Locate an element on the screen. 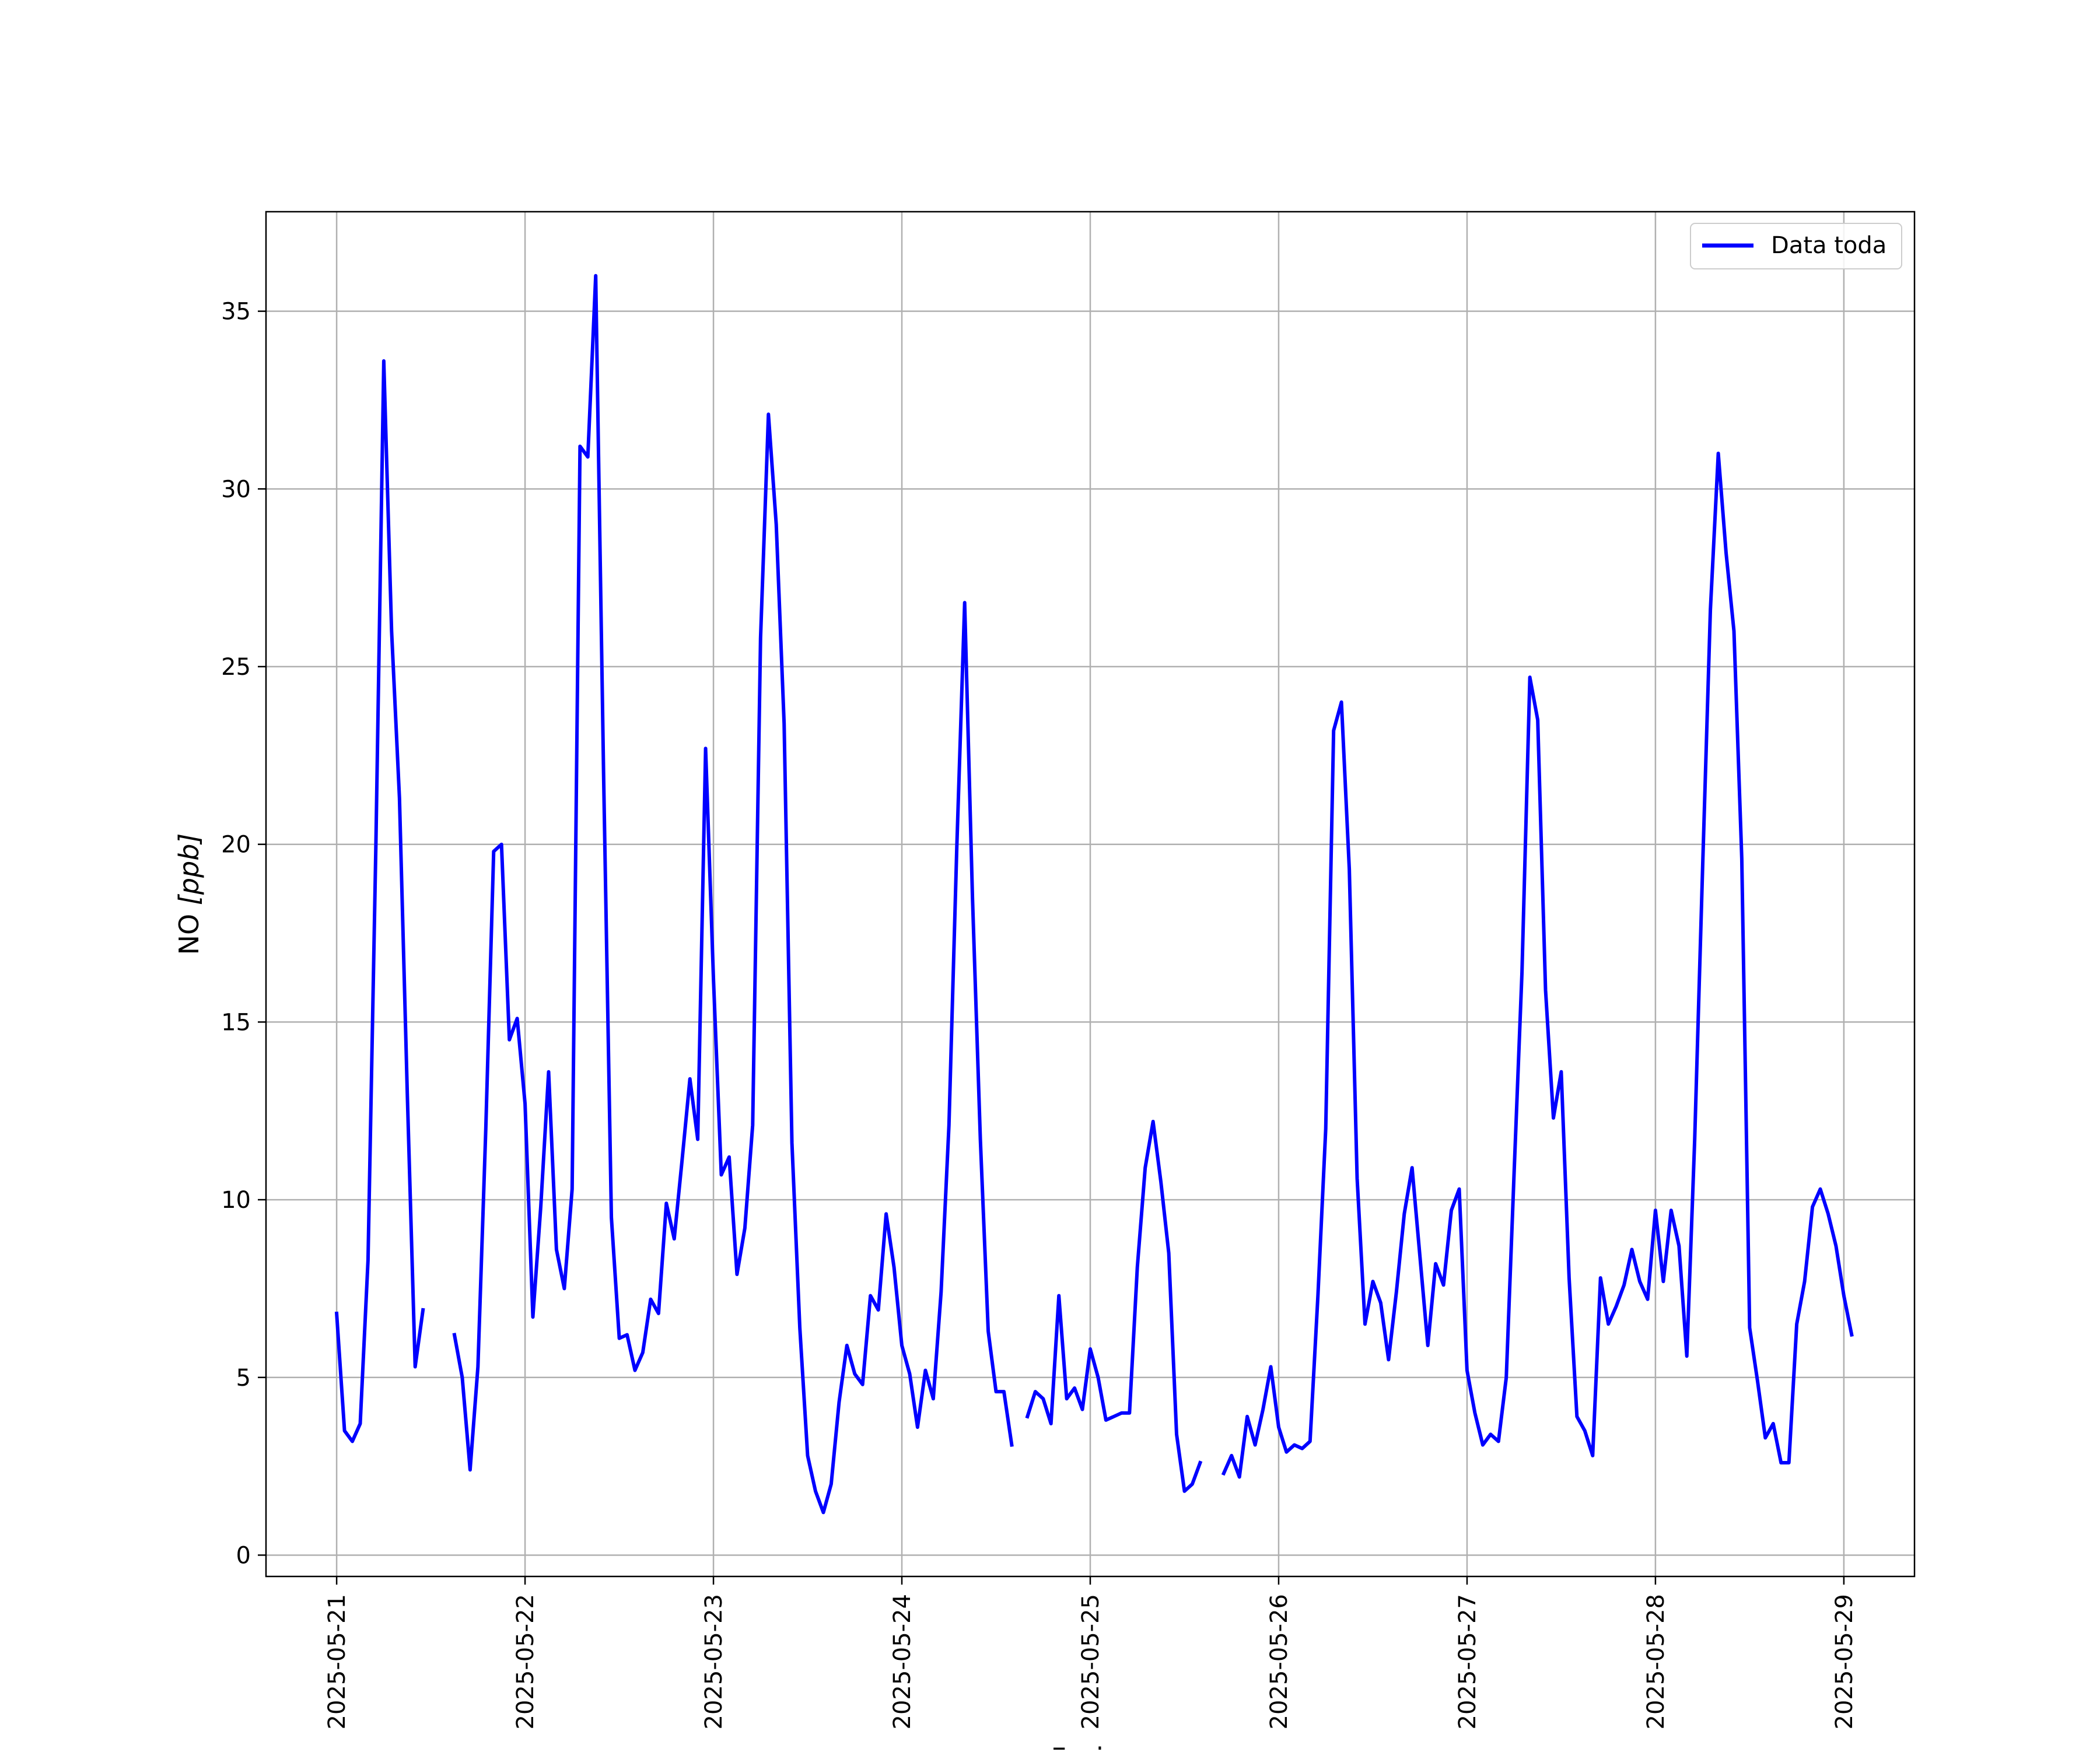 This screenshot has height=1752, width=2100. y-tick-label: 5 is located at coordinates (243, 1378).